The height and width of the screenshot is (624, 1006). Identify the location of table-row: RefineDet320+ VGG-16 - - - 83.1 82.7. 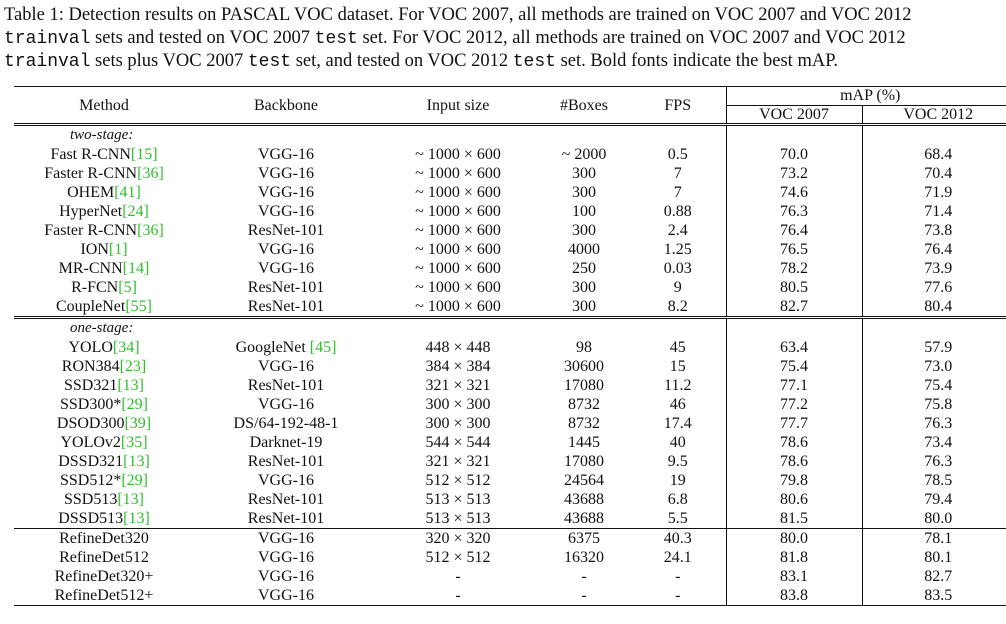
(510, 576).